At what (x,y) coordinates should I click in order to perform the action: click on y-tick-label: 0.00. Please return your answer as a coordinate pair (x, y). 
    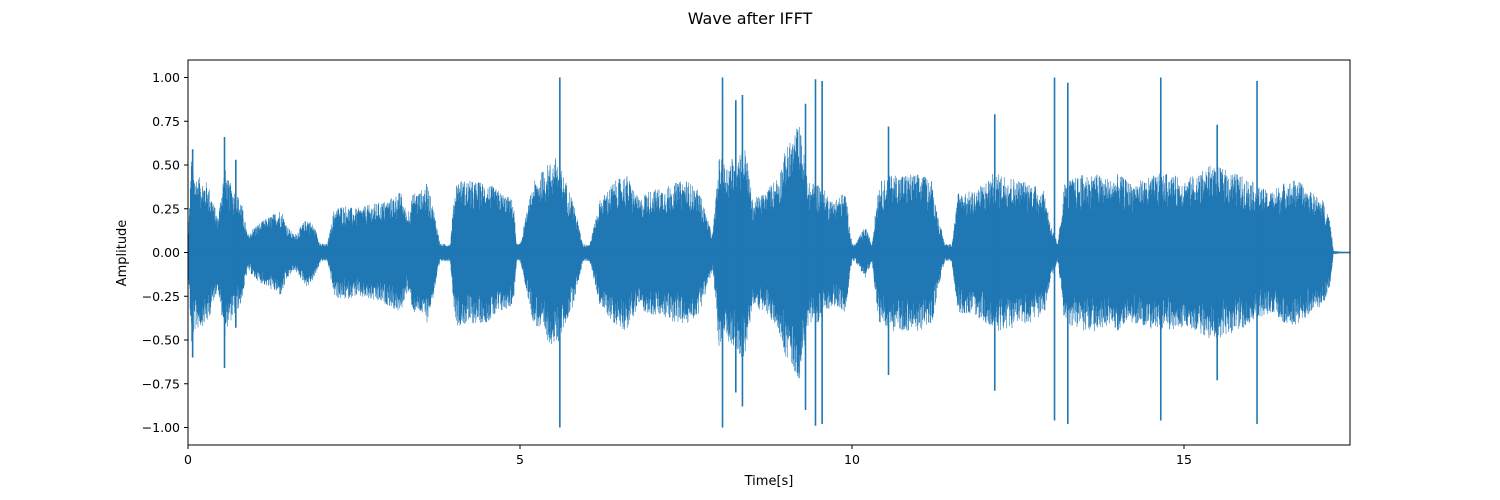
    Looking at the image, I should click on (166, 252).